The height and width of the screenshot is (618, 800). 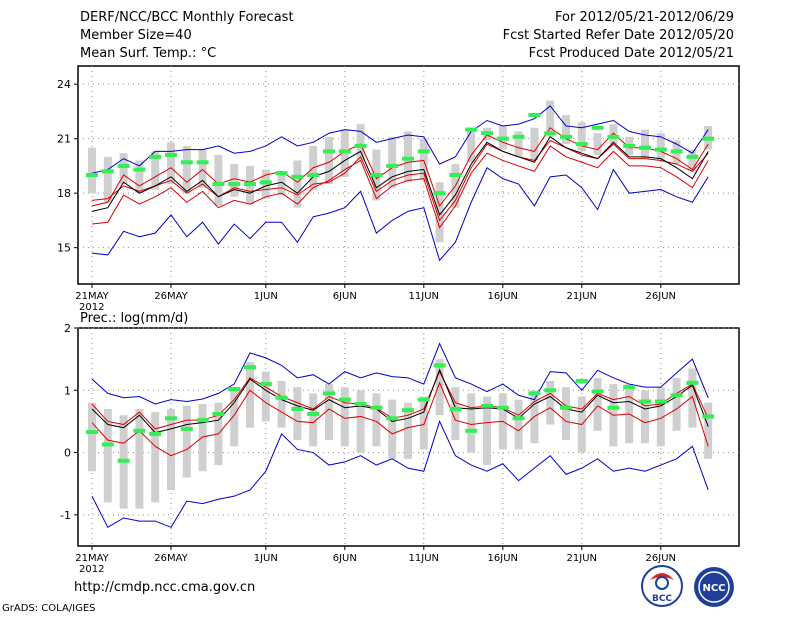 I want to click on prec-q25-line, so click(x=400, y=419).